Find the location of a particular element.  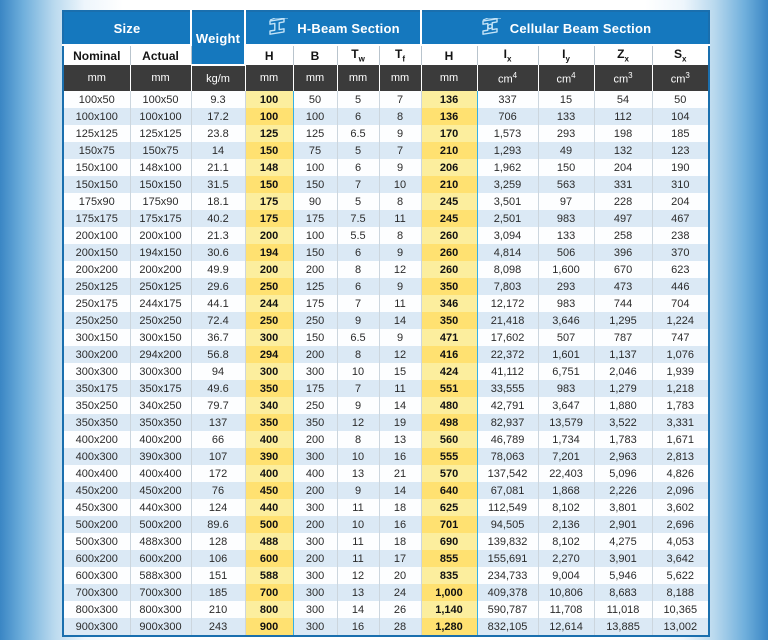

cell-tw: 10 is located at coordinates (358, 371).